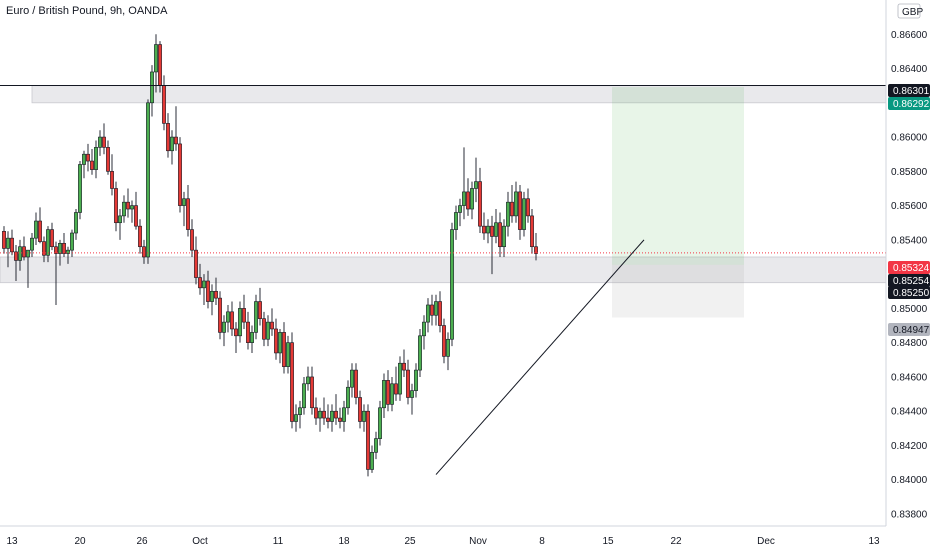  Describe the element at coordinates (909, 69) in the screenshot. I see `price-tick-label: 0.86400` at that location.